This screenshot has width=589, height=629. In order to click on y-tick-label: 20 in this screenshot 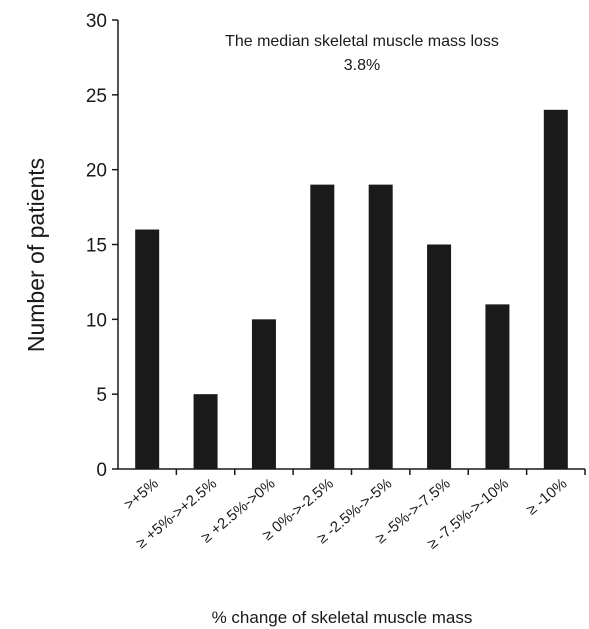, I will do `click(96, 171)`.